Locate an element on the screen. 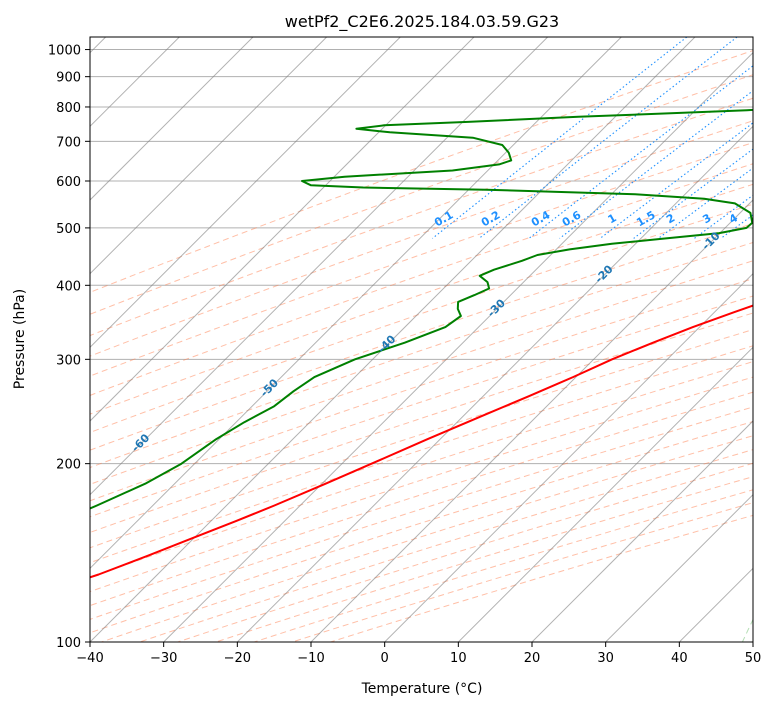  y-tick-label: 500 is located at coordinates (68, 229).